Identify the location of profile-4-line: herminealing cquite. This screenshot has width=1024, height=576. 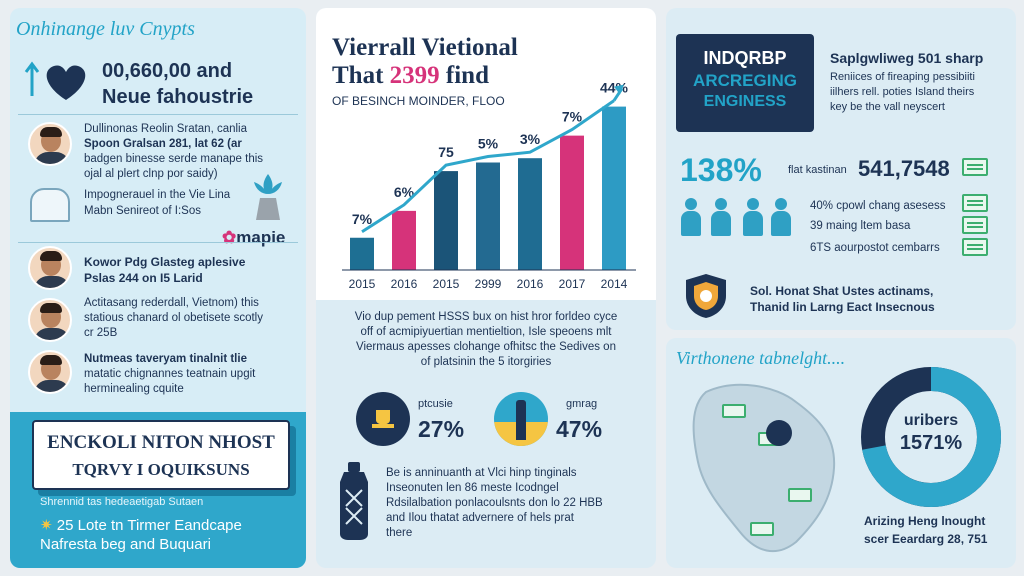
(134, 389).